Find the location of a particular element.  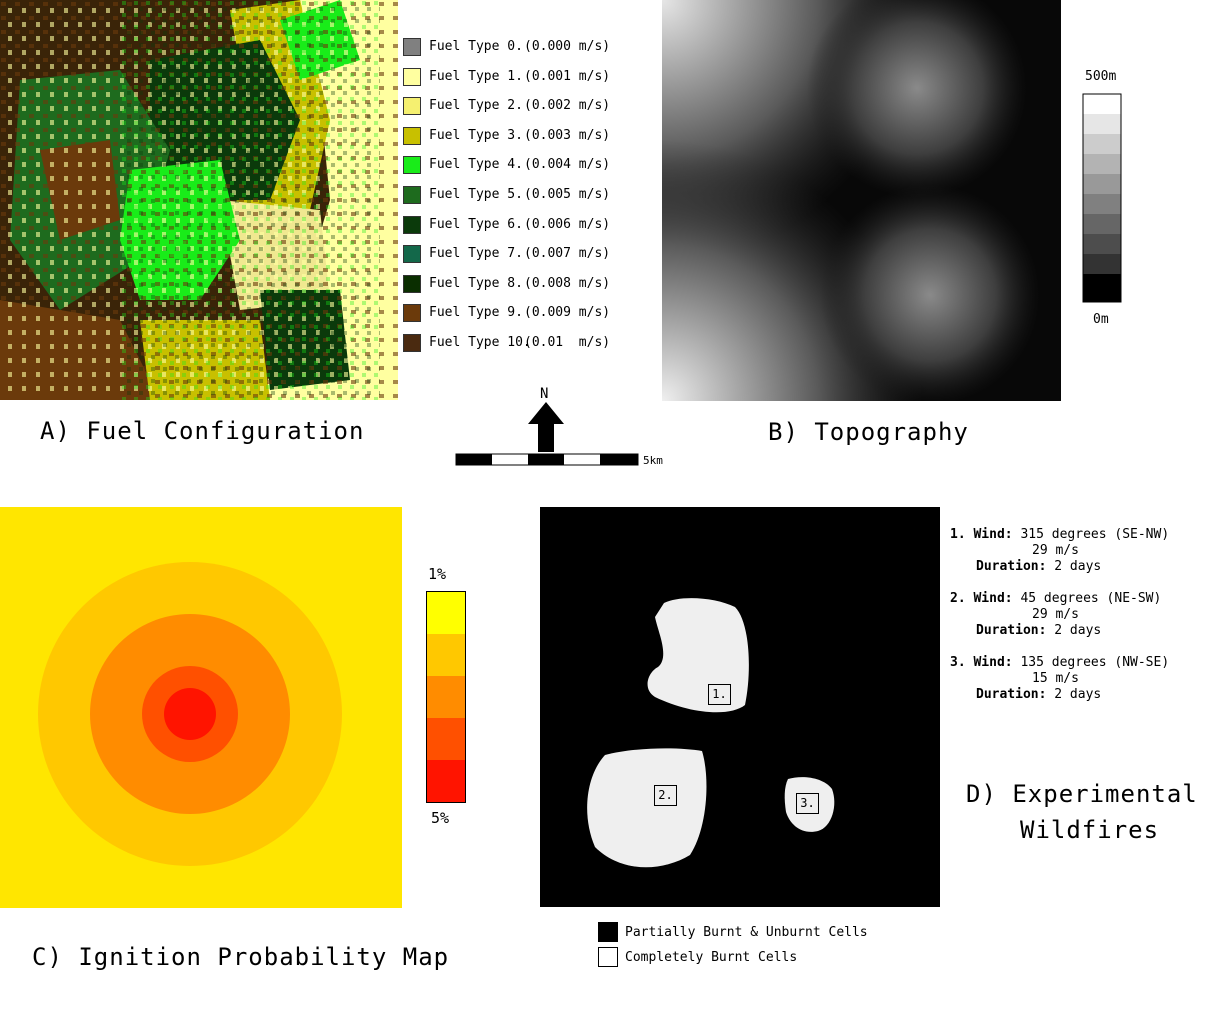

fire-1-speed: 29 m/s is located at coordinates (1055, 550).